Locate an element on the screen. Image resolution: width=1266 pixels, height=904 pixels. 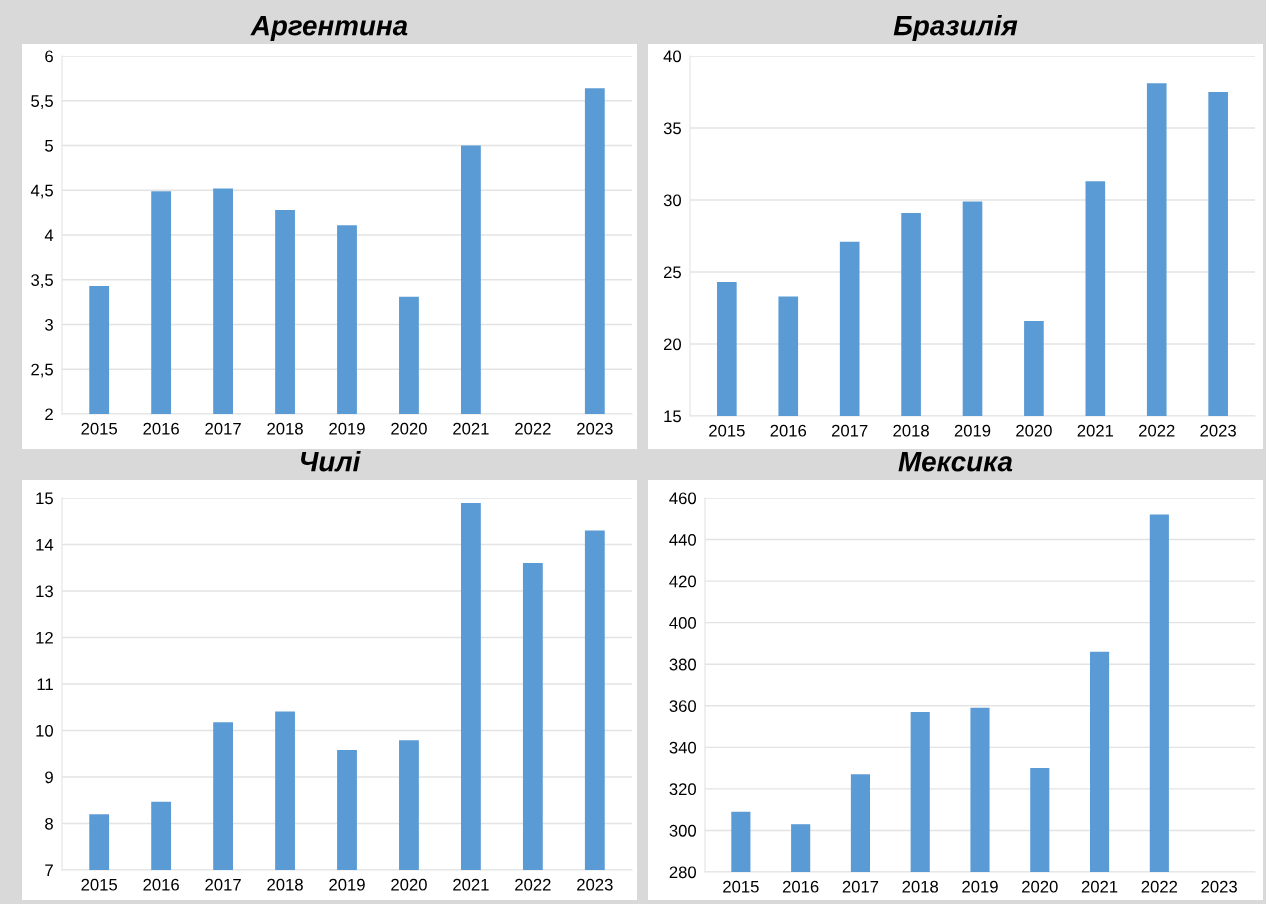
y-tick-label: 5 is located at coordinates (49, 146).